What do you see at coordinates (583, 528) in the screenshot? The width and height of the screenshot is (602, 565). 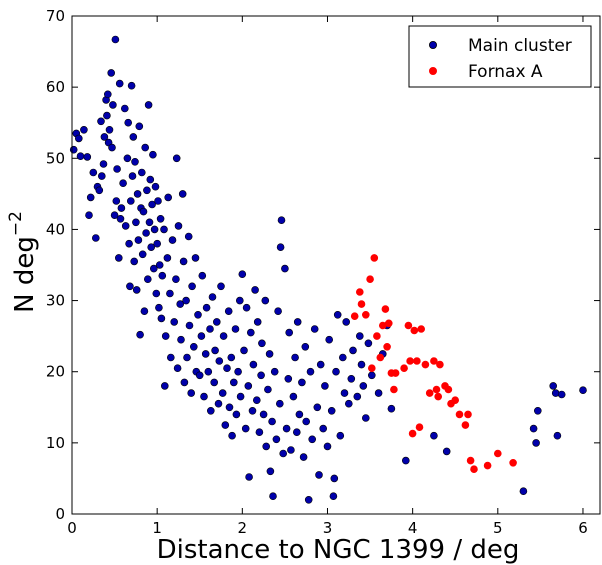 I see `x-tick-label-6: 6` at bounding box center [583, 528].